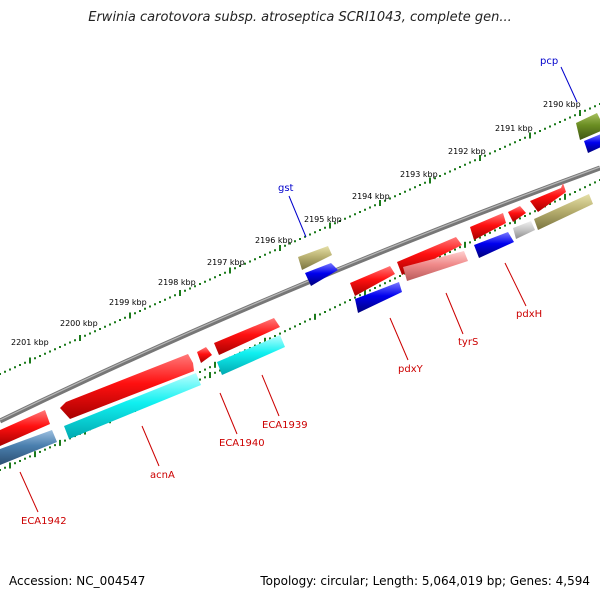 Image resolution: width=600 pixels, height=600 pixels. I want to click on gene-label-gst: gst, so click(286, 188).